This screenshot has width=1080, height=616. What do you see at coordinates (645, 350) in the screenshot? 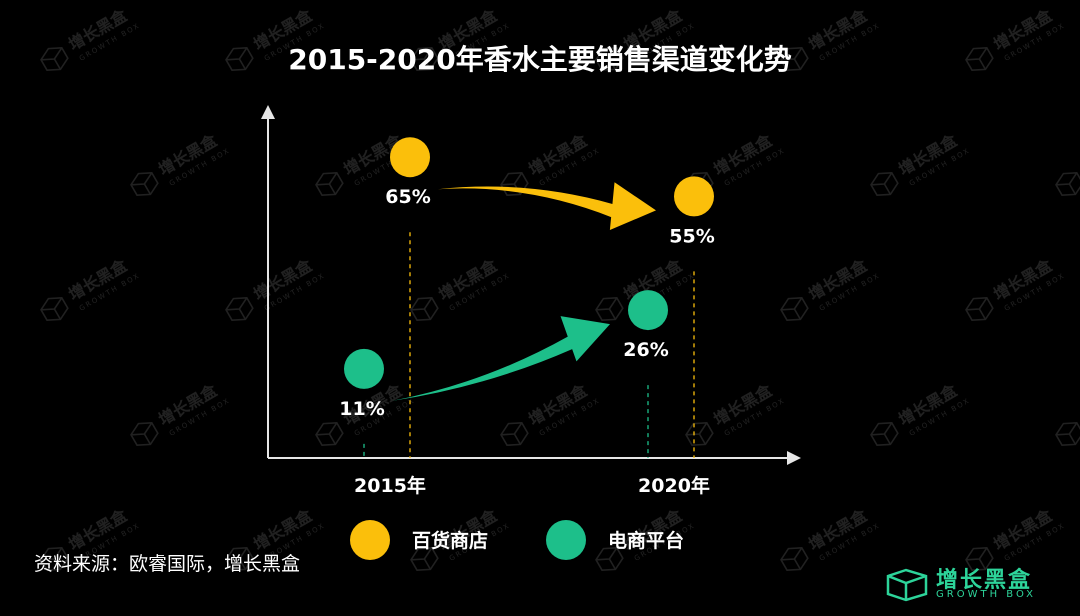
I see `data-label-1-1: 26%` at bounding box center [645, 350].